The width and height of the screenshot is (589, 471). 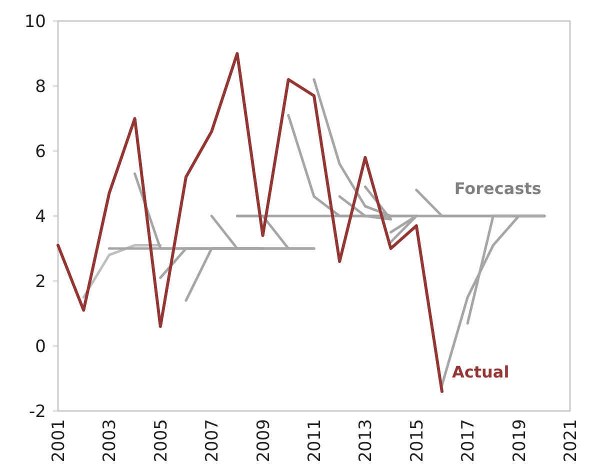 What do you see at coordinates (417, 440) in the screenshot?
I see `x-tick-label: 2015` at bounding box center [417, 440].